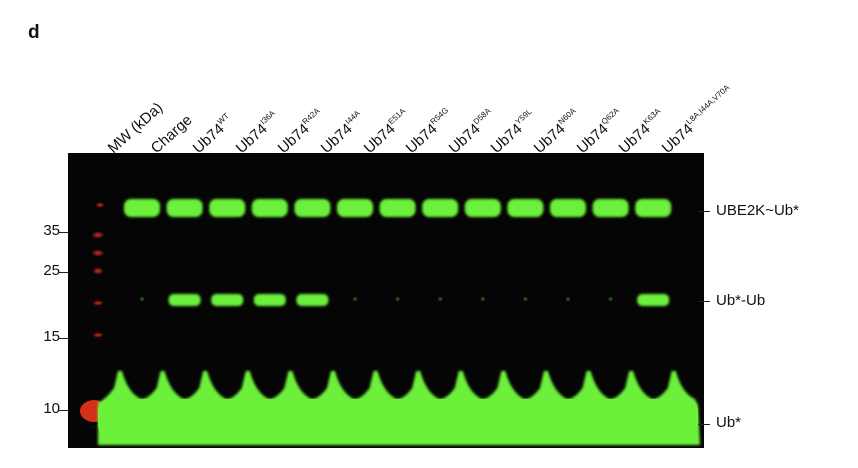  I want to click on lane-label-3: Ub74I36A, so click(257, 133).